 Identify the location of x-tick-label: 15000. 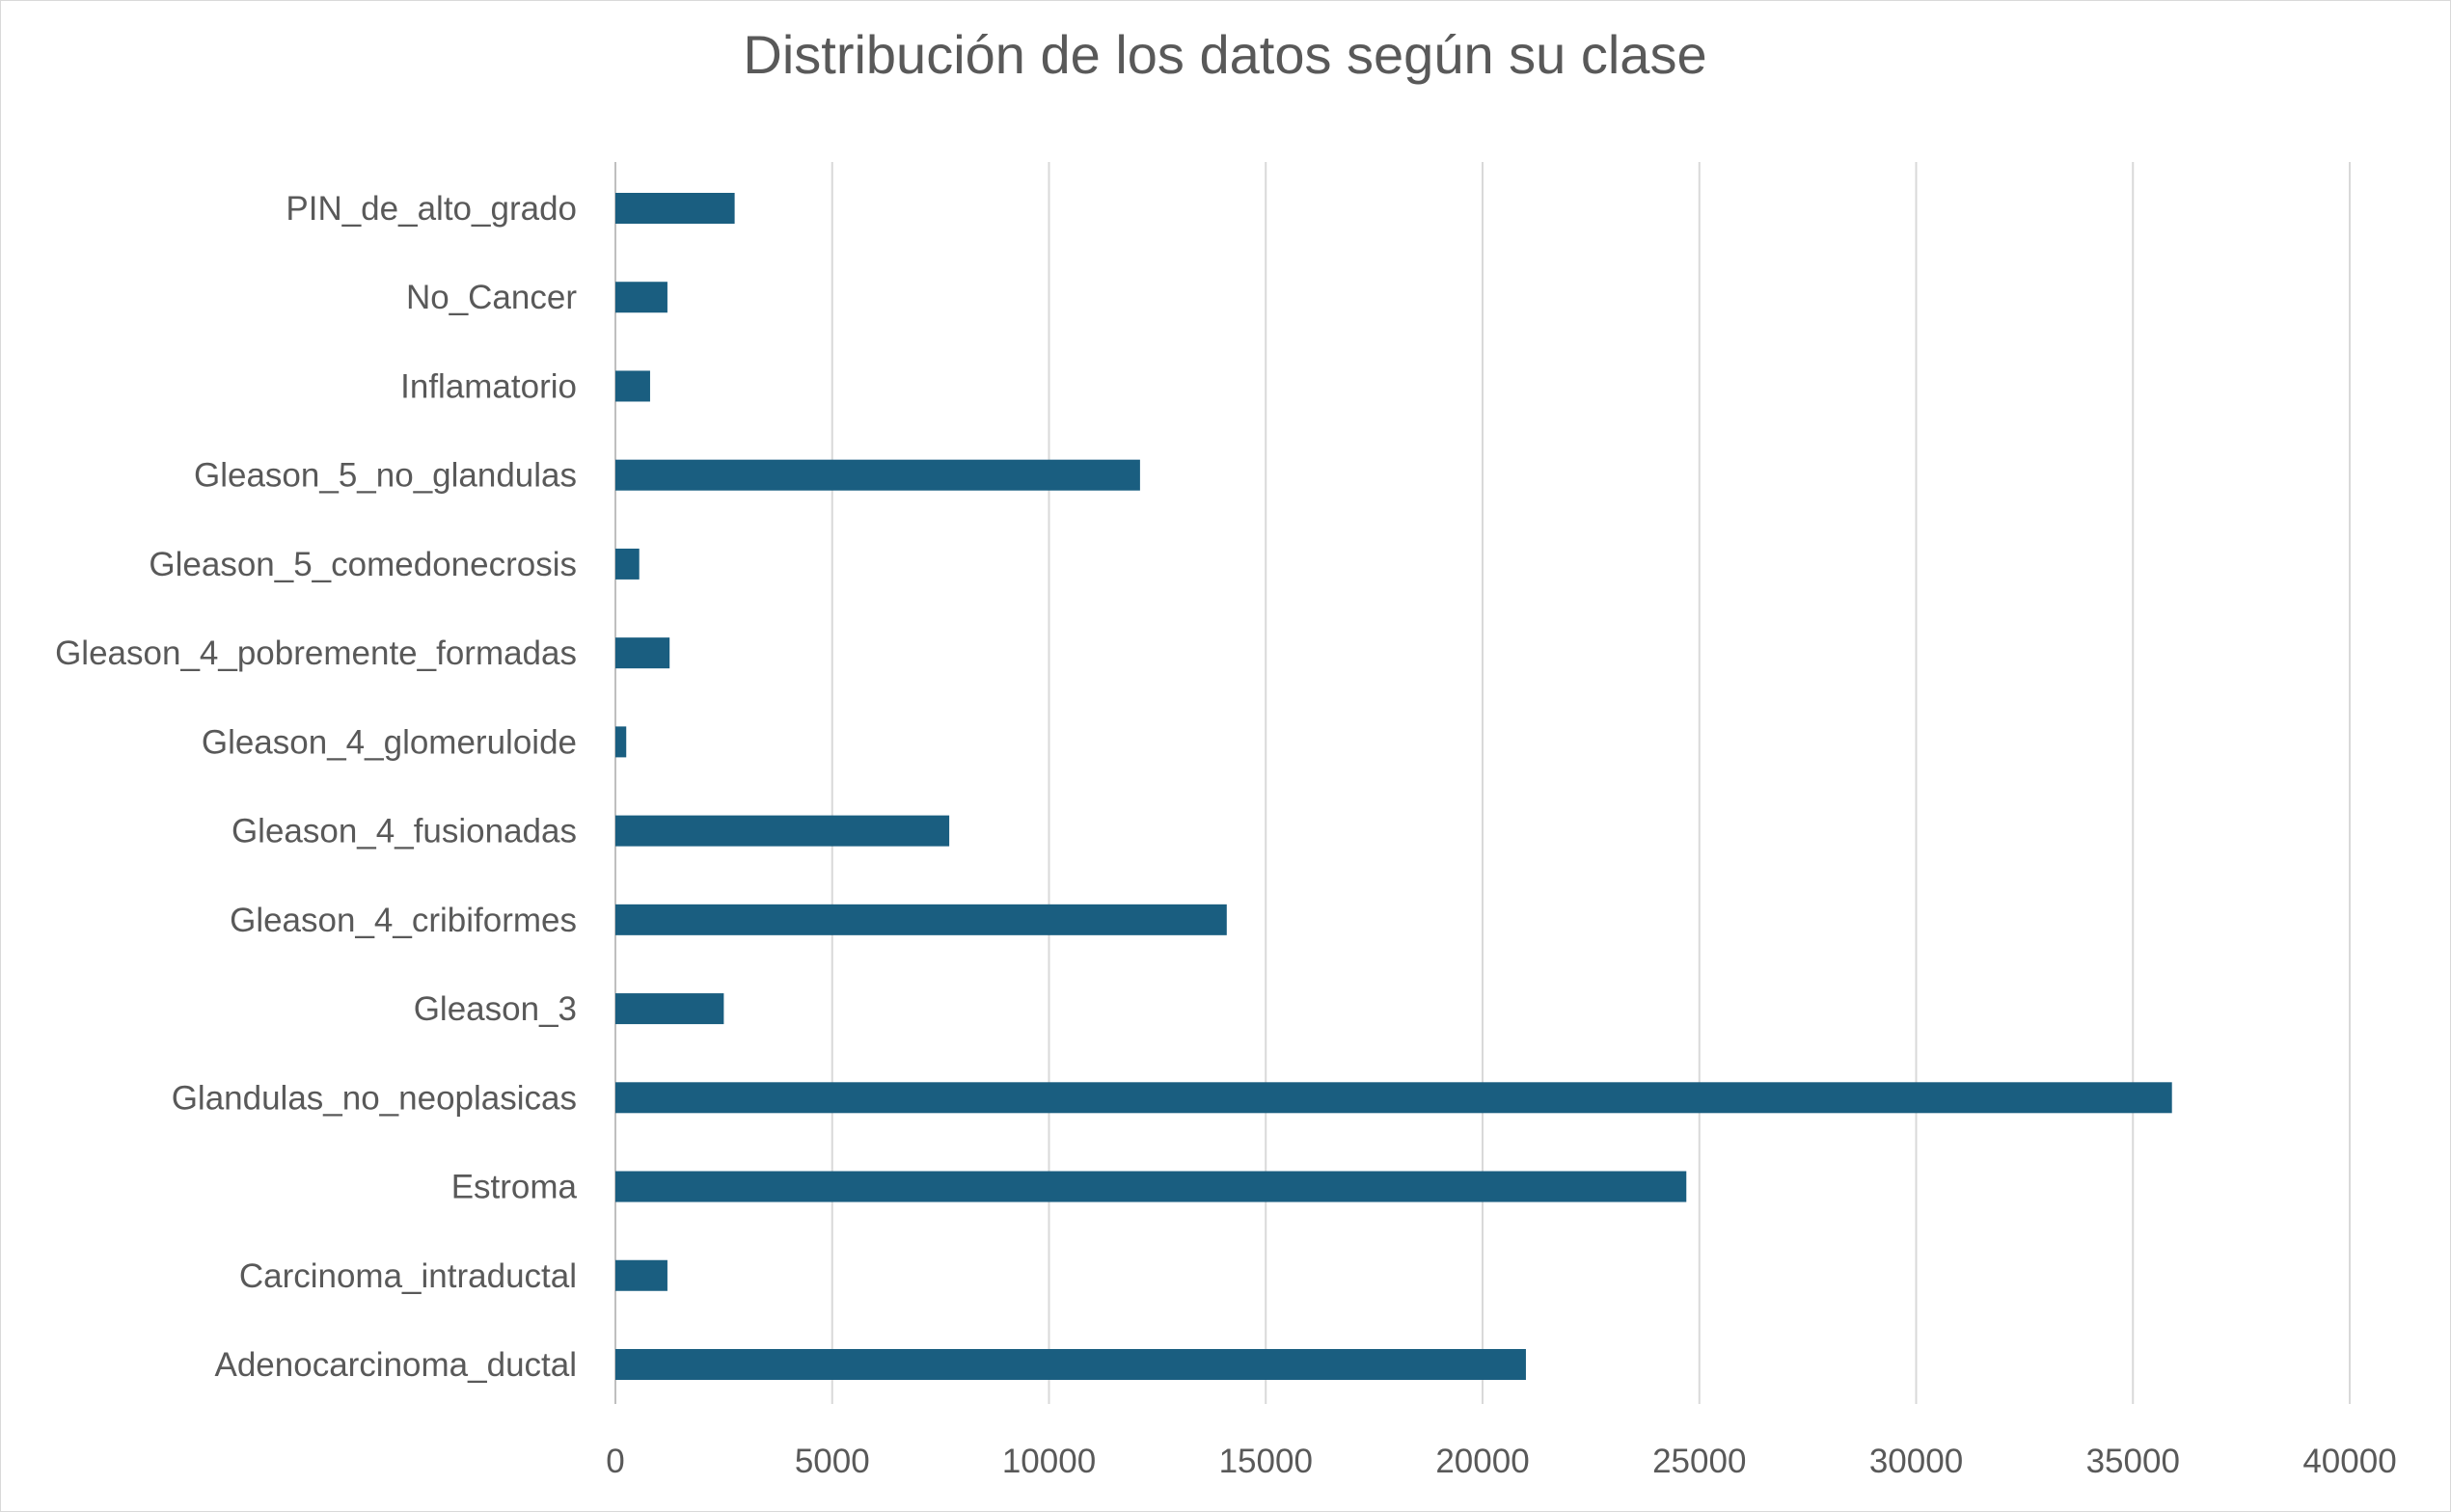
(1266, 1461).